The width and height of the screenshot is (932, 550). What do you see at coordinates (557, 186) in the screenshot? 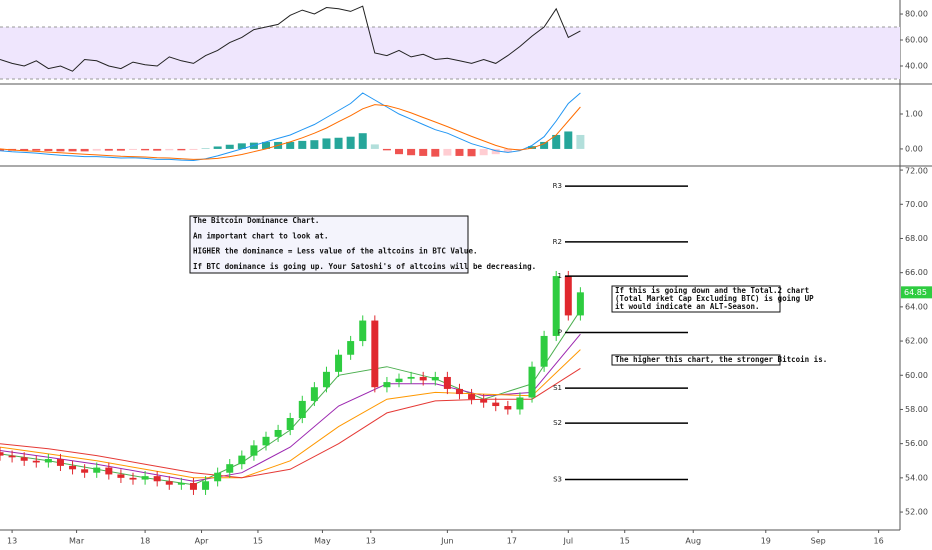
I see `pivot-label: R3` at bounding box center [557, 186].